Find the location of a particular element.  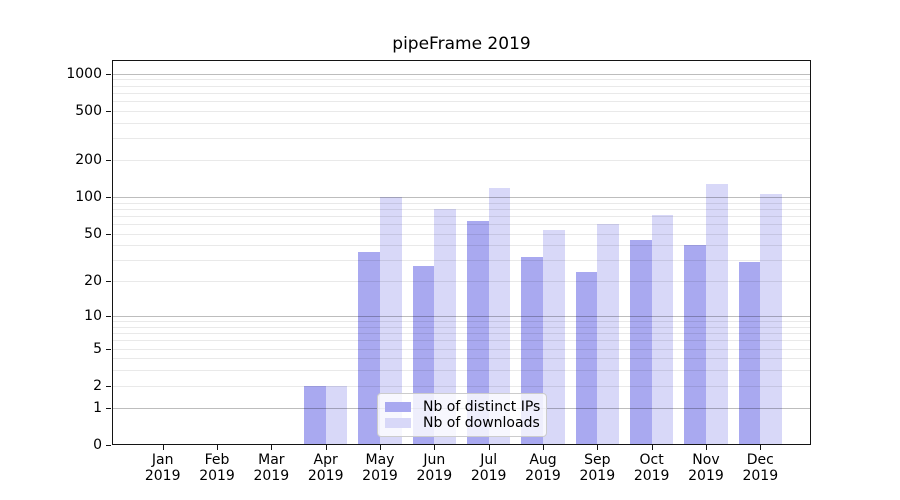

legend-item: Nb of distinct IPs is located at coordinates (463, 407).